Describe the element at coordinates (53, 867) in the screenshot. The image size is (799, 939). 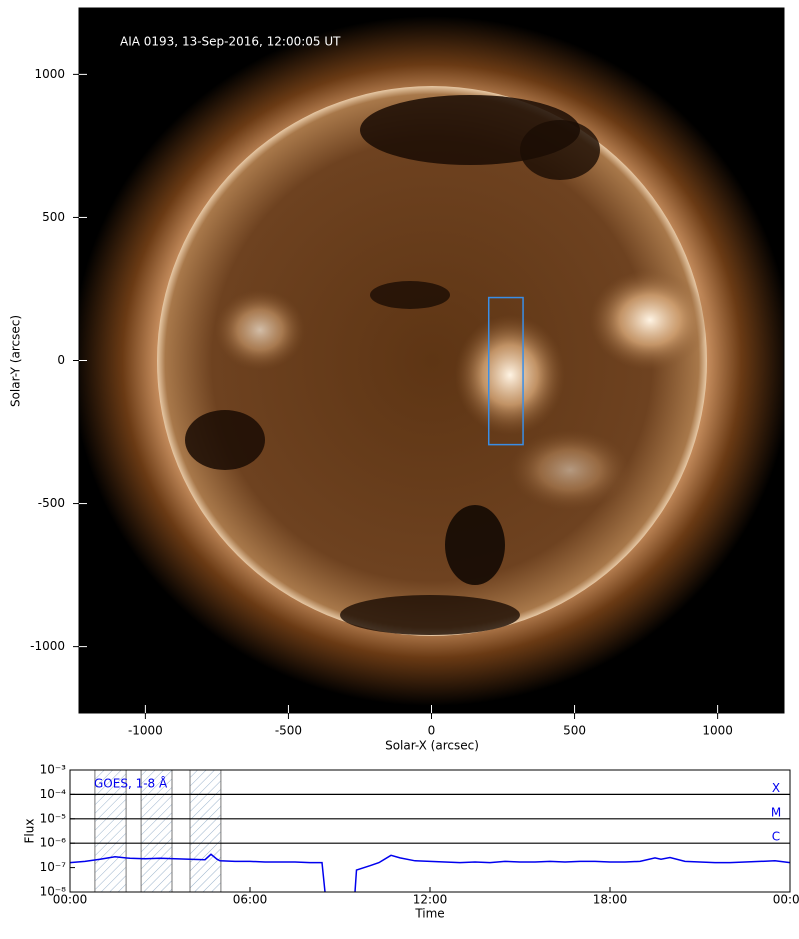
I see `y-tick-label: 10⁻⁷` at that location.